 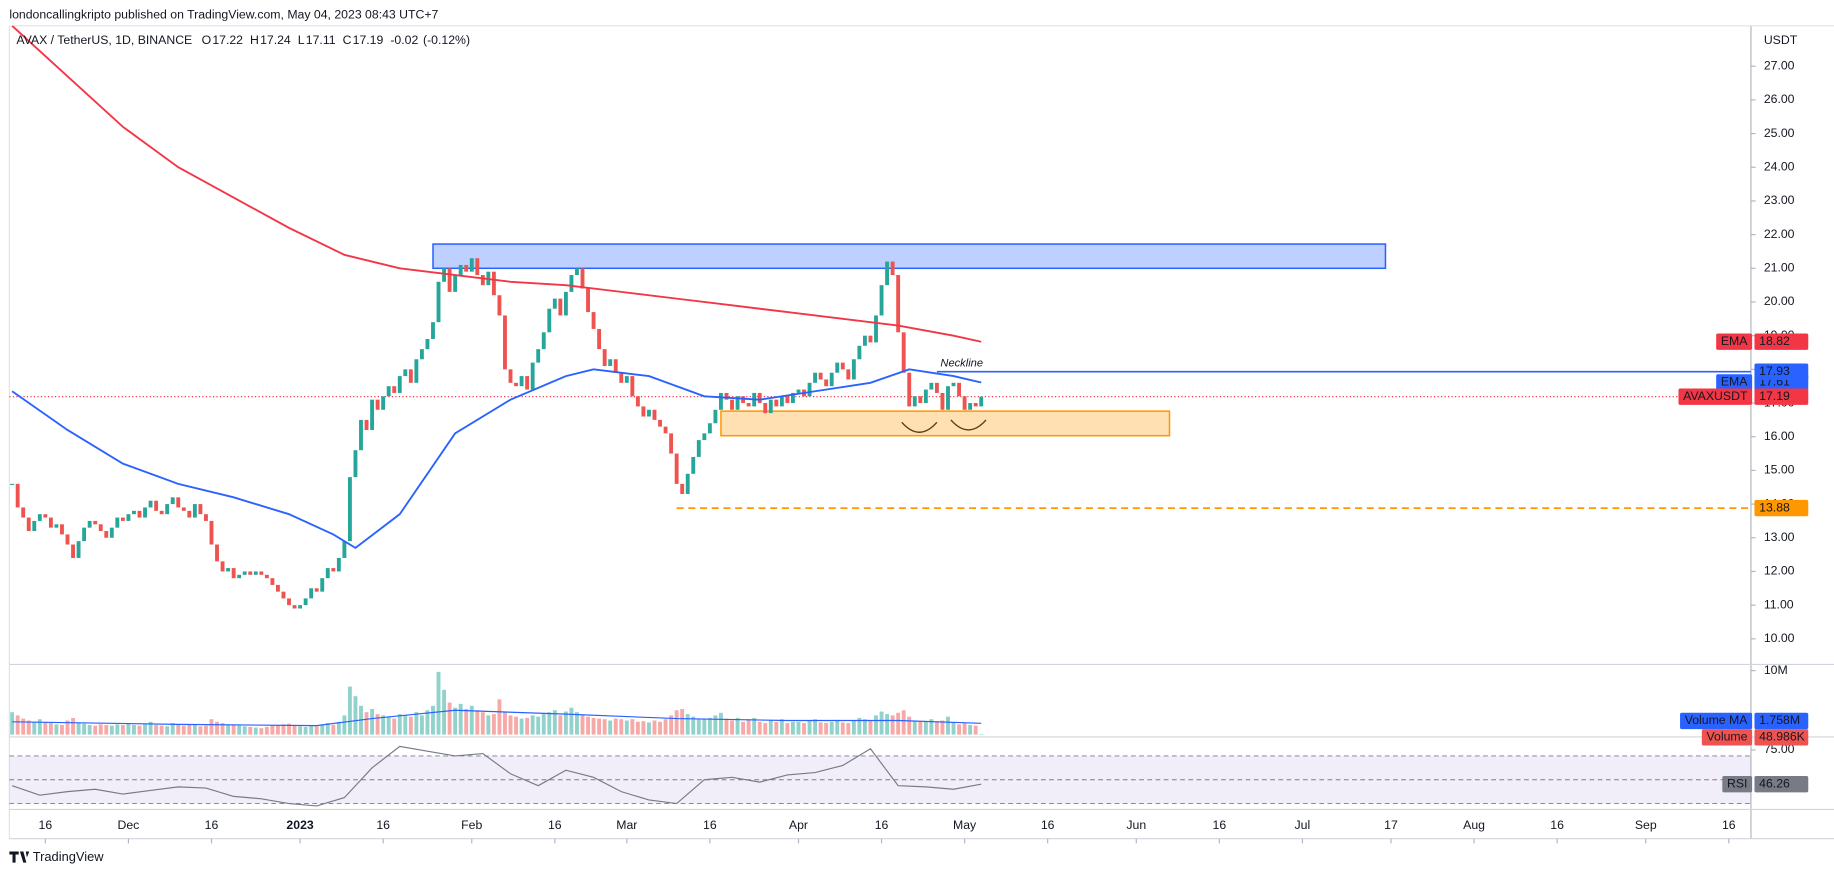 What do you see at coordinates (909, 256) in the screenshot?
I see `zone` at bounding box center [909, 256].